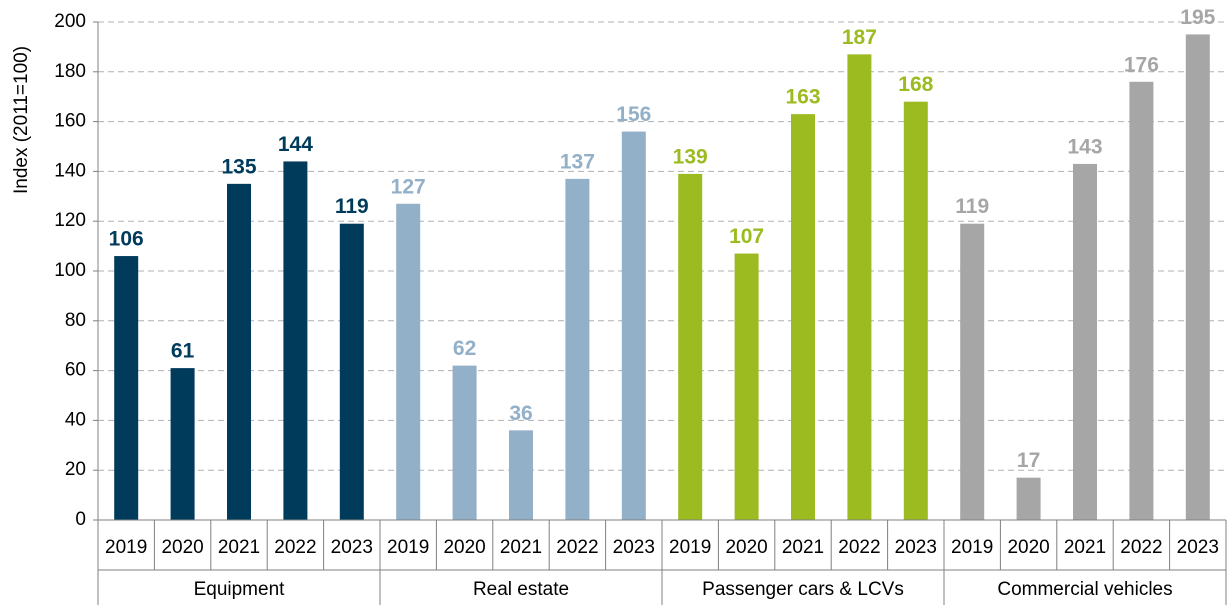 Image resolution: width=1228 pixels, height=605 pixels. I want to click on data-label: 61, so click(183, 351).